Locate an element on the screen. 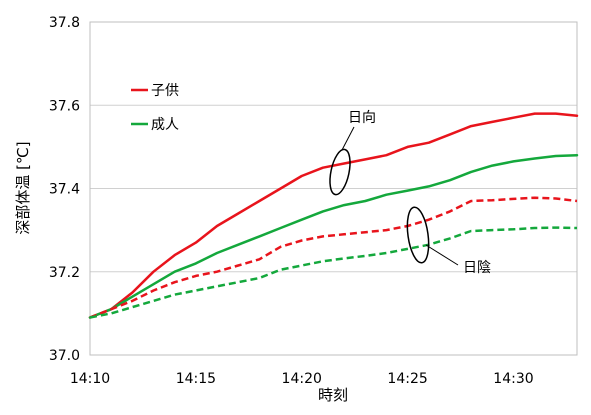 This screenshot has width=591, height=415. x-tick-label: 14:20 is located at coordinates (302, 379).